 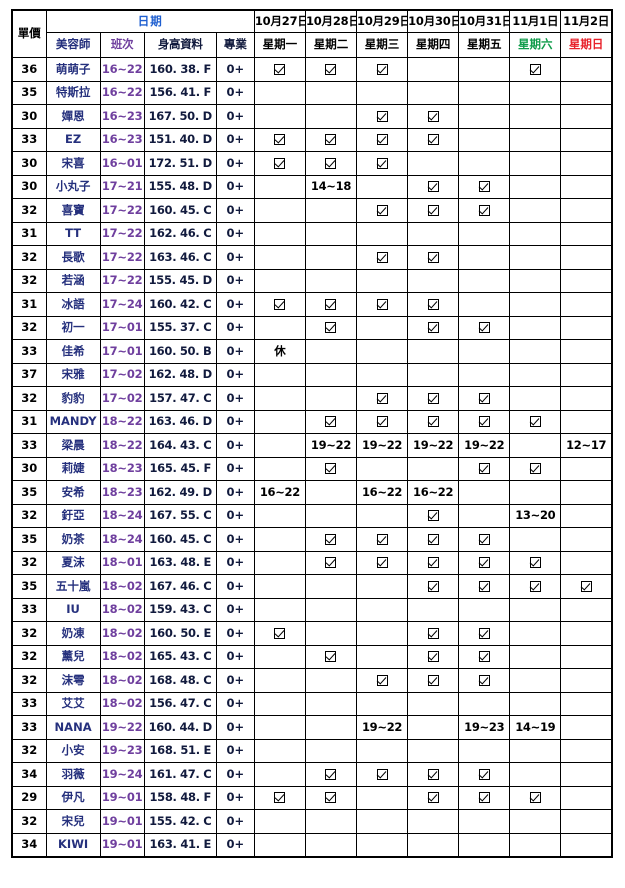 I want to click on cell-day-0: 16~22, so click(x=279, y=492).